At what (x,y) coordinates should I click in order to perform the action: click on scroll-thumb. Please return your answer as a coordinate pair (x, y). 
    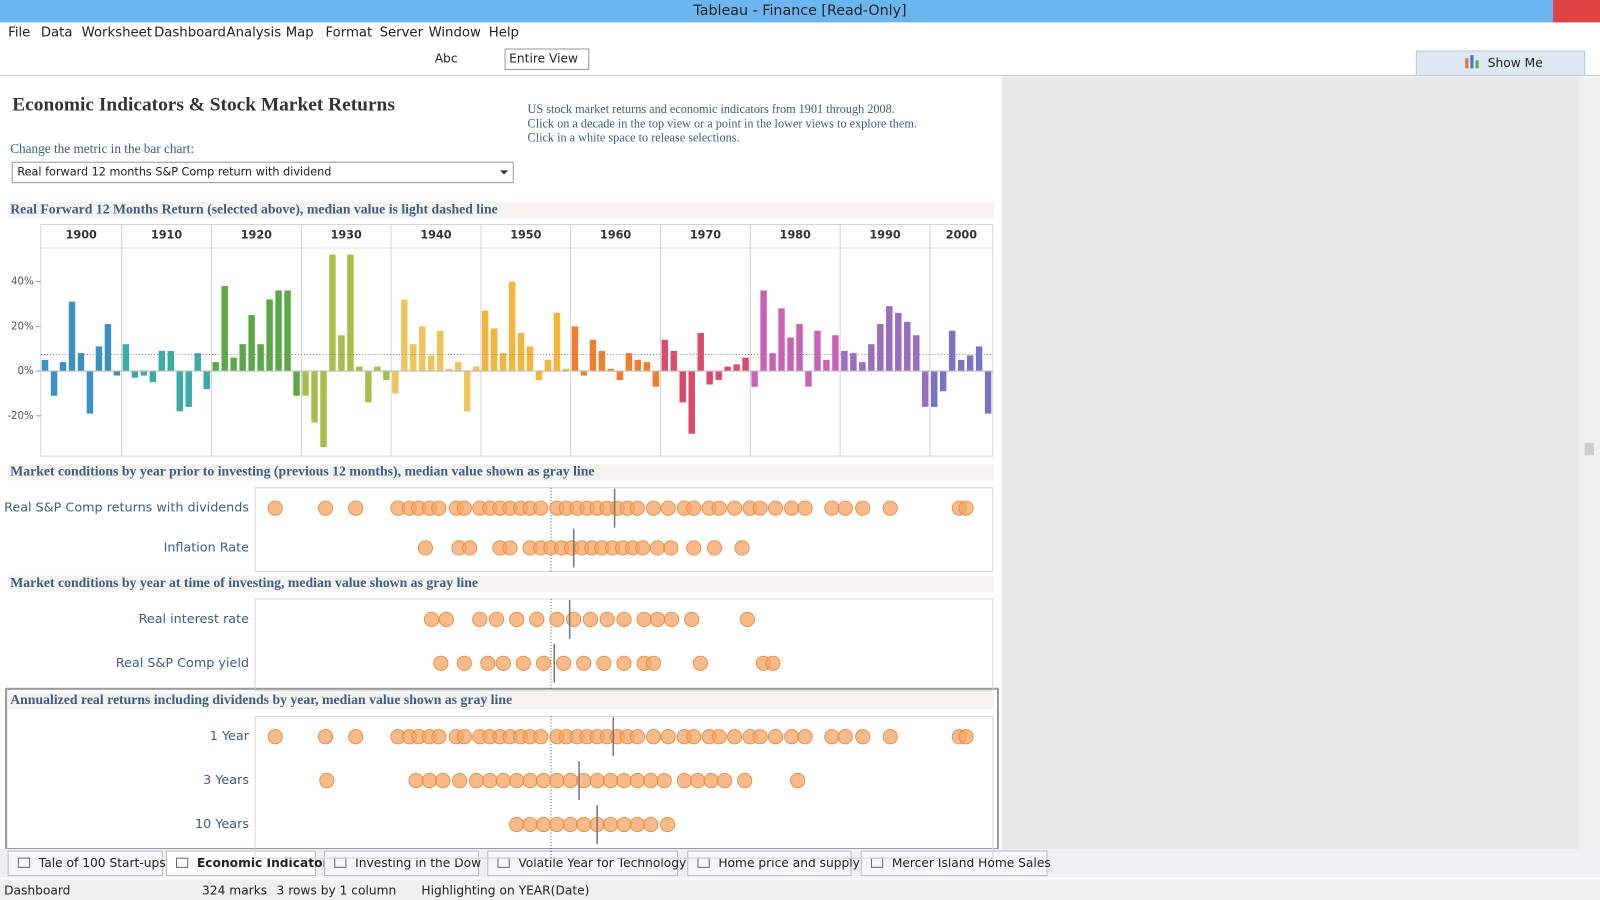
    Looking at the image, I should click on (1589, 449).